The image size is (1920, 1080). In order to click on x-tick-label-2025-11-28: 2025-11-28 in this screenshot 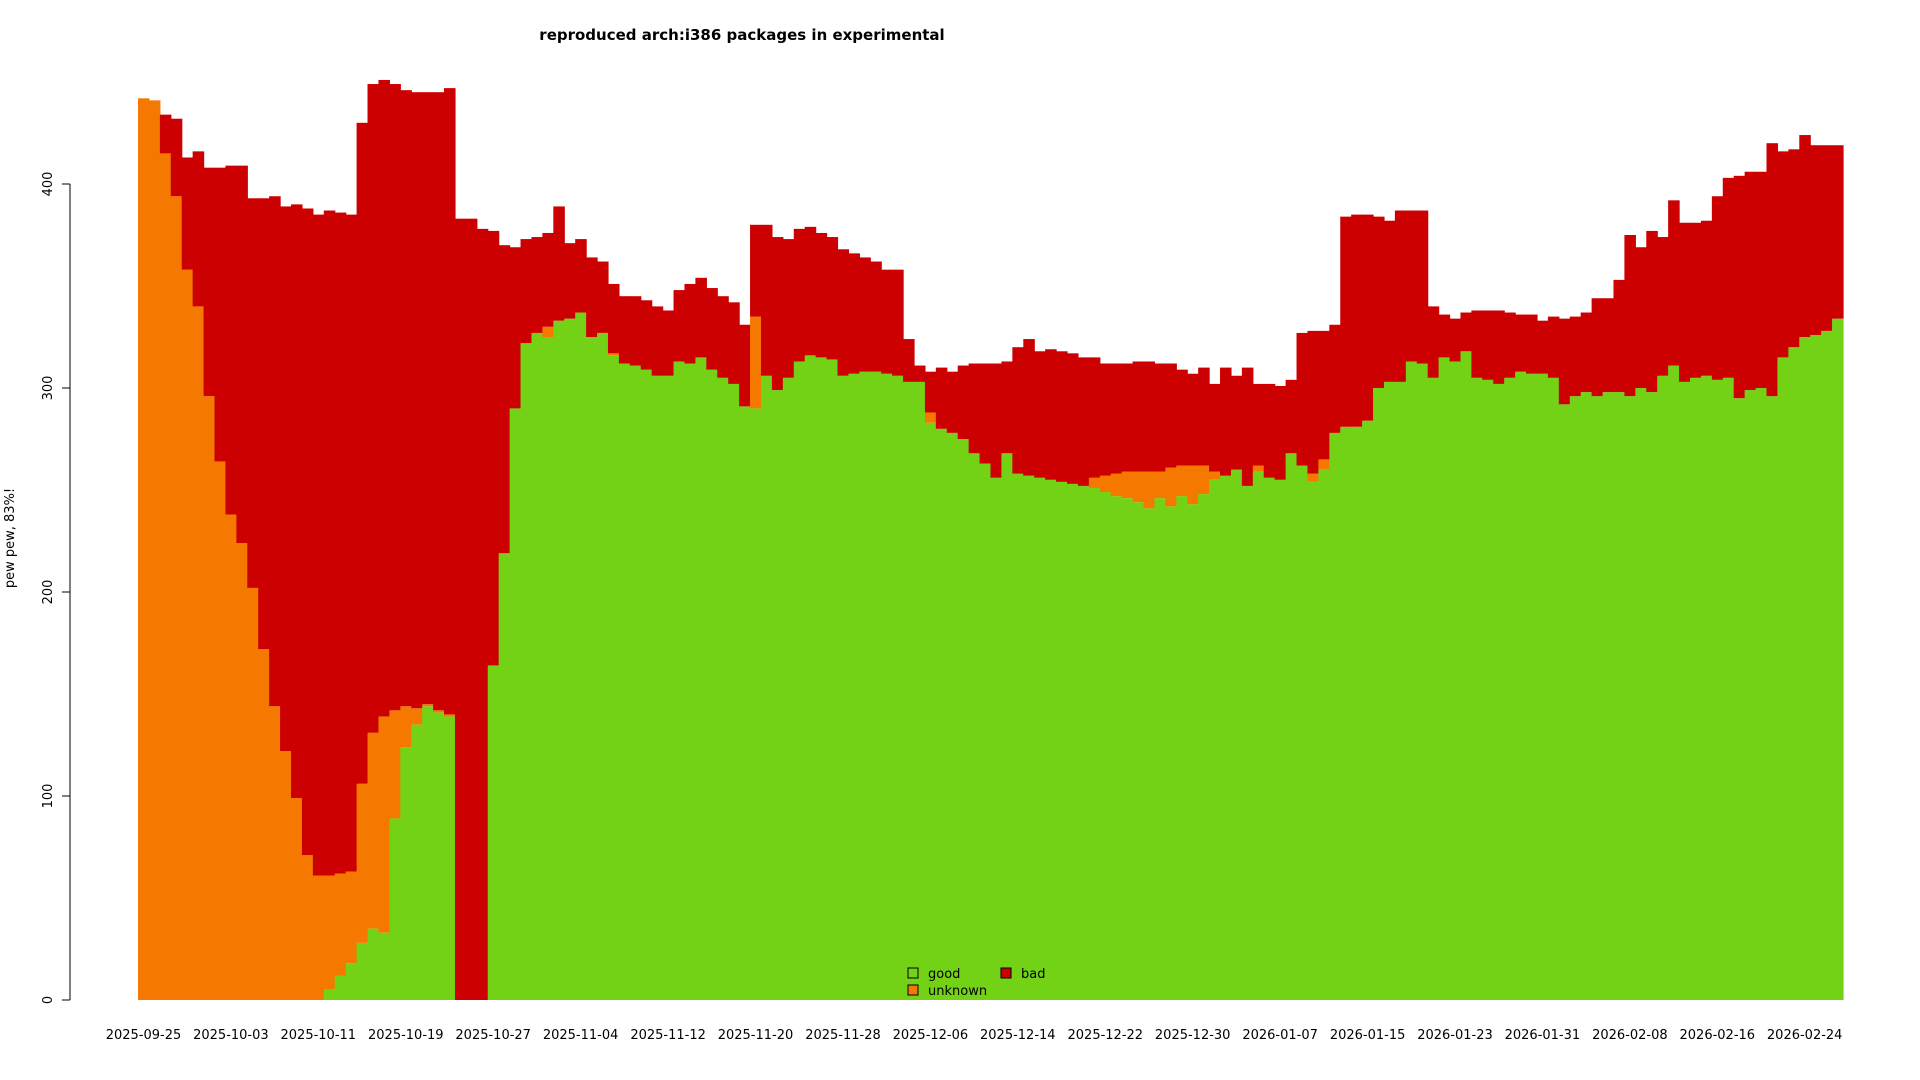, I will do `click(843, 1035)`.